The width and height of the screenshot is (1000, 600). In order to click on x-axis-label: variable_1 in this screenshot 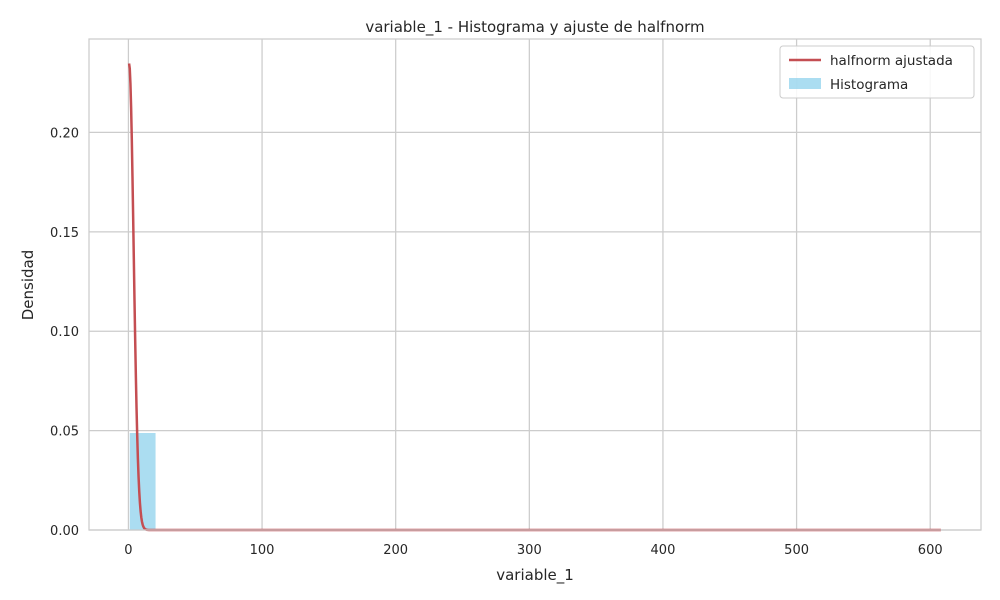, I will do `click(535, 575)`.